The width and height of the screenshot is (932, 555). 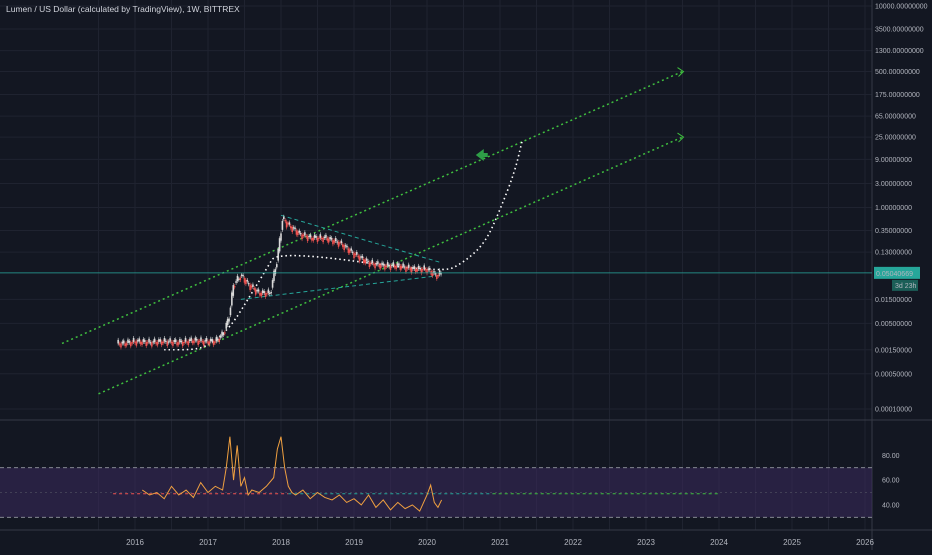 I want to click on y-tick-label: 0.00150000, so click(x=893, y=350).